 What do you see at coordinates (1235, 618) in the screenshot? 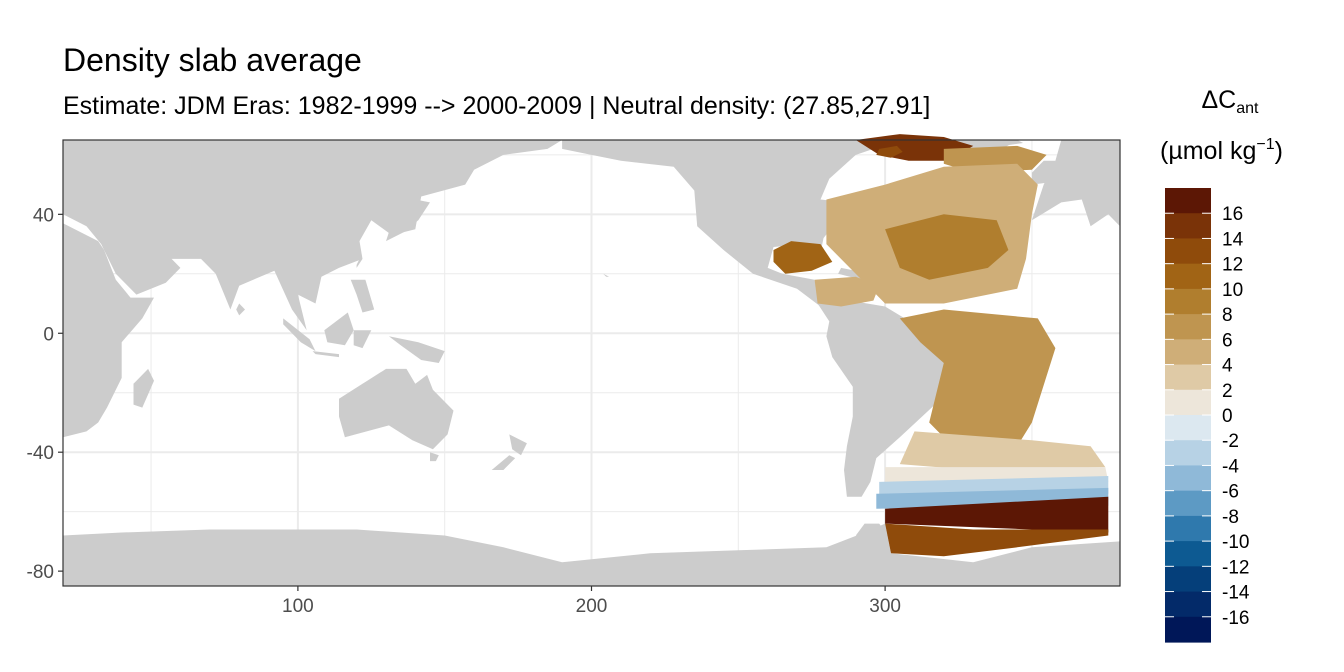
I see `legend-tick-label: -16` at bounding box center [1235, 618].